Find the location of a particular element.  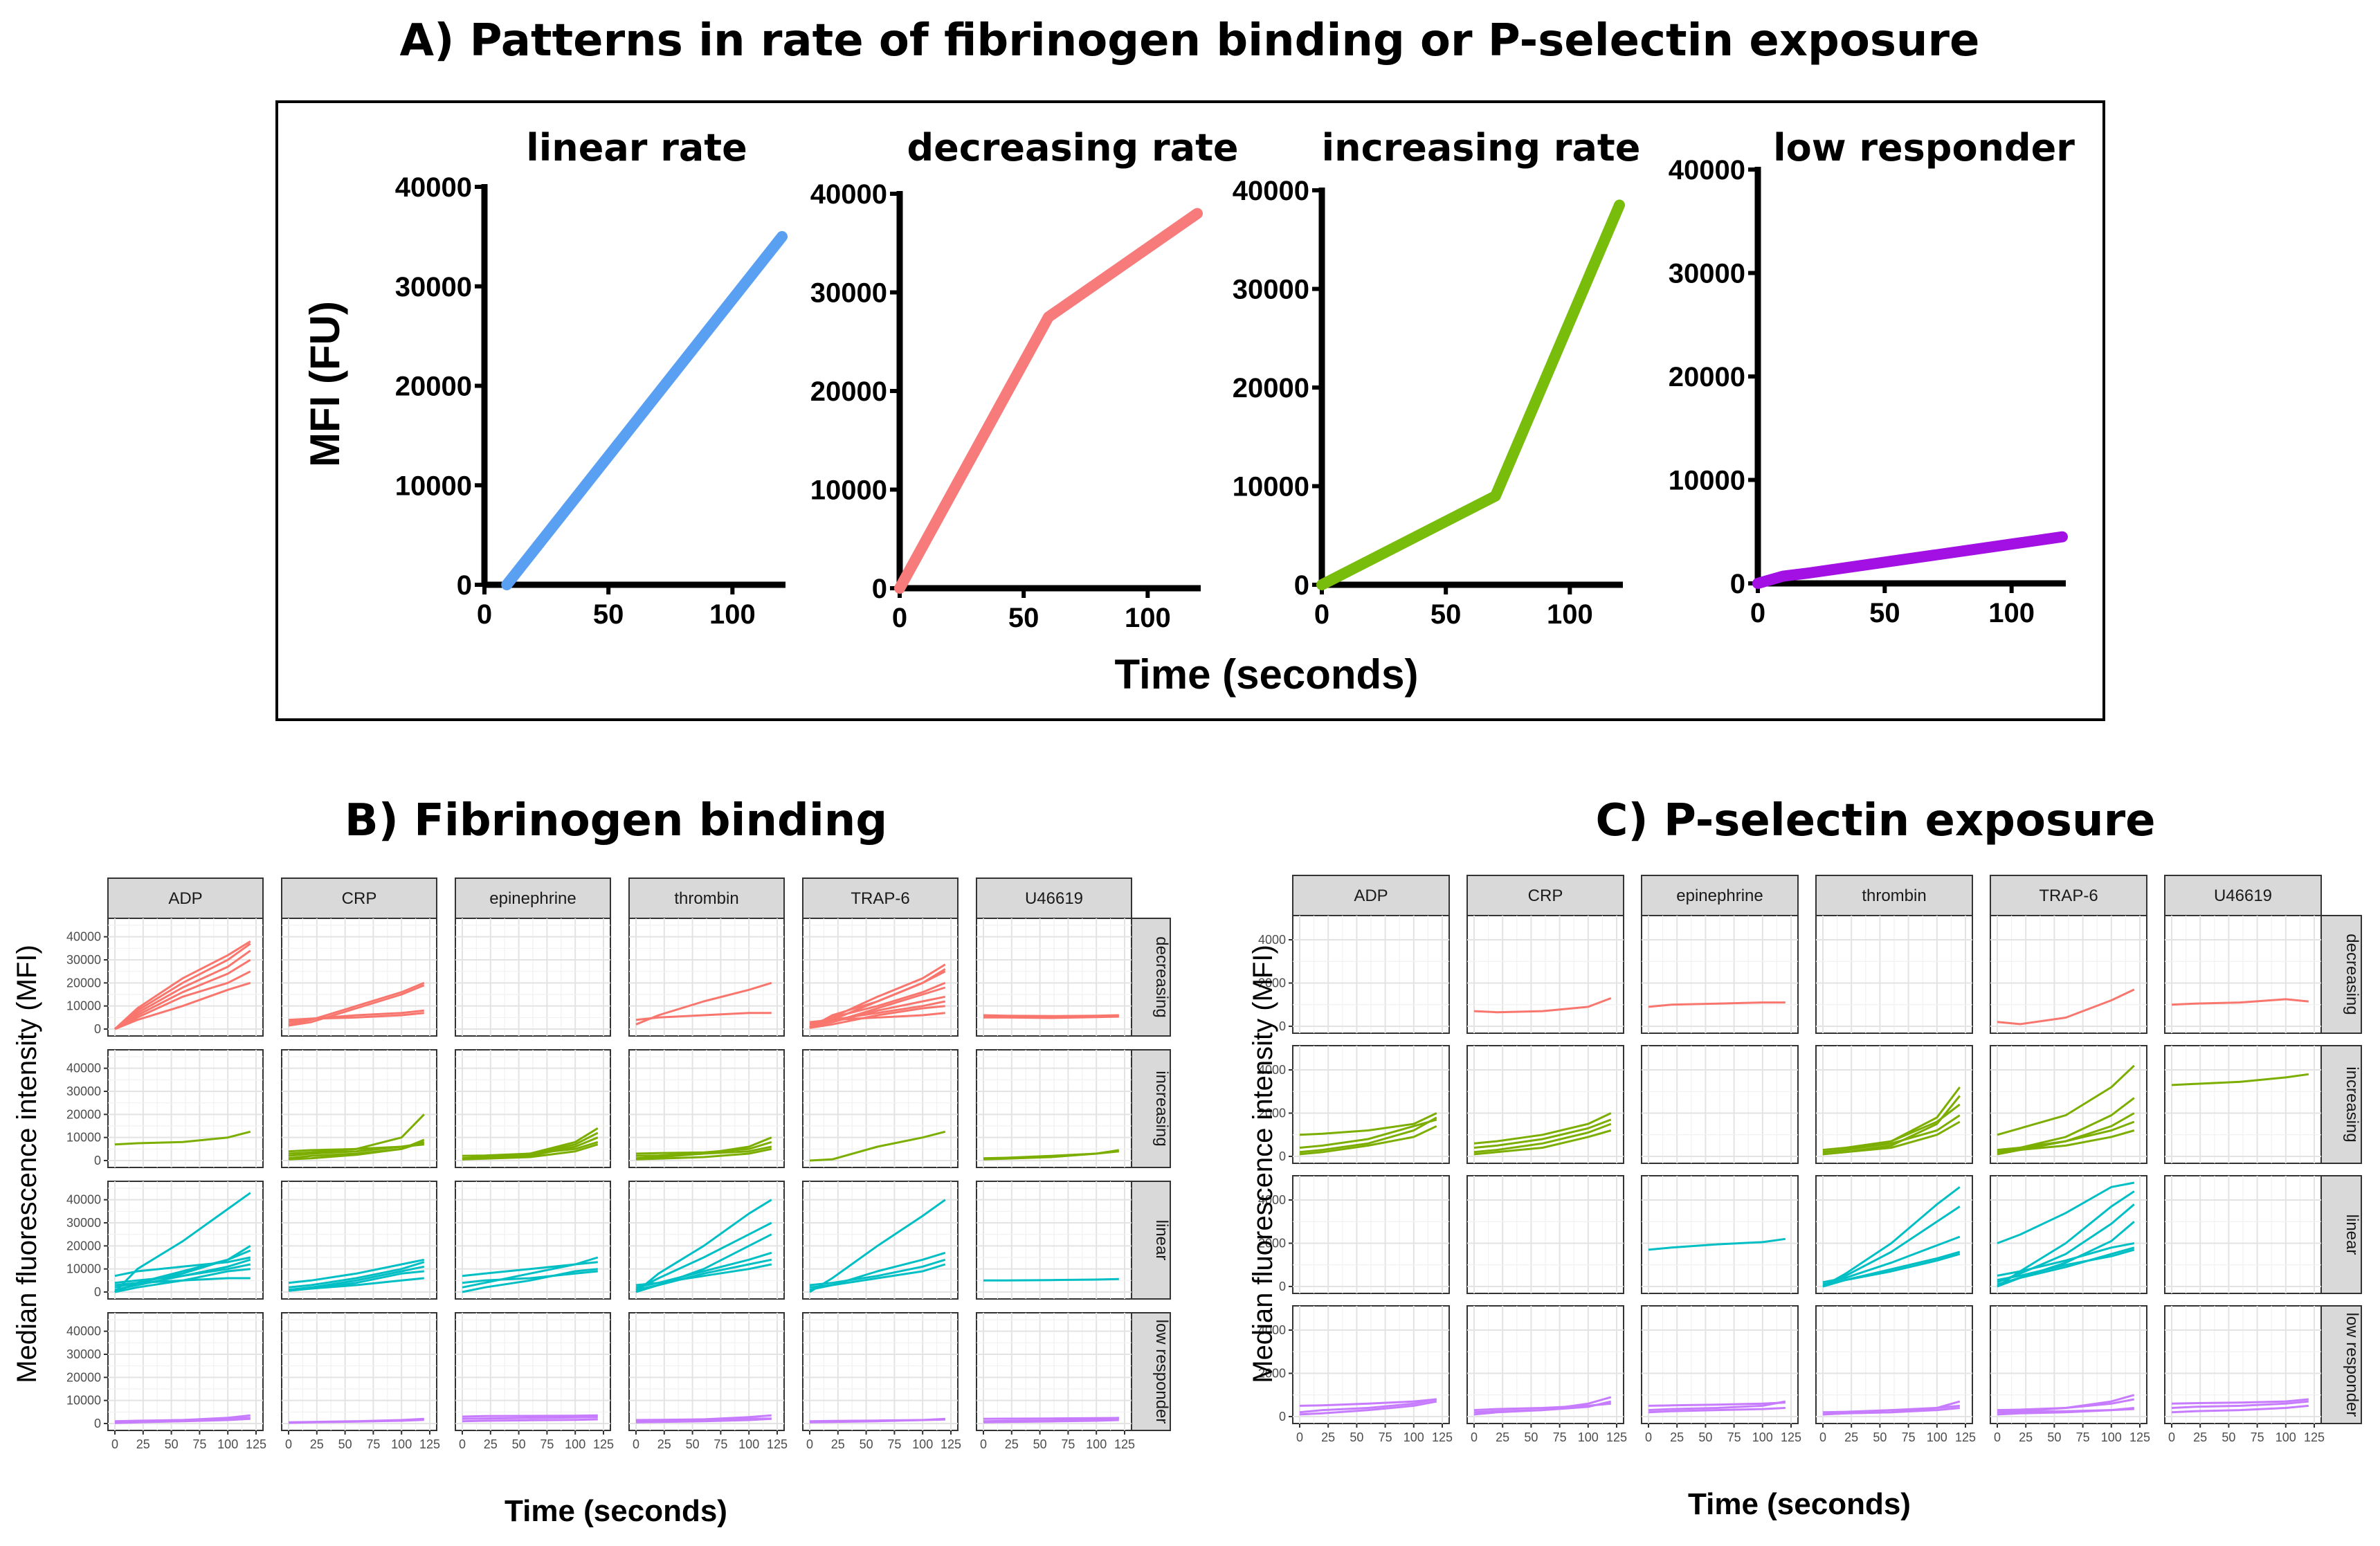

facet-increasing-thrombin is located at coordinates (706, 1108).